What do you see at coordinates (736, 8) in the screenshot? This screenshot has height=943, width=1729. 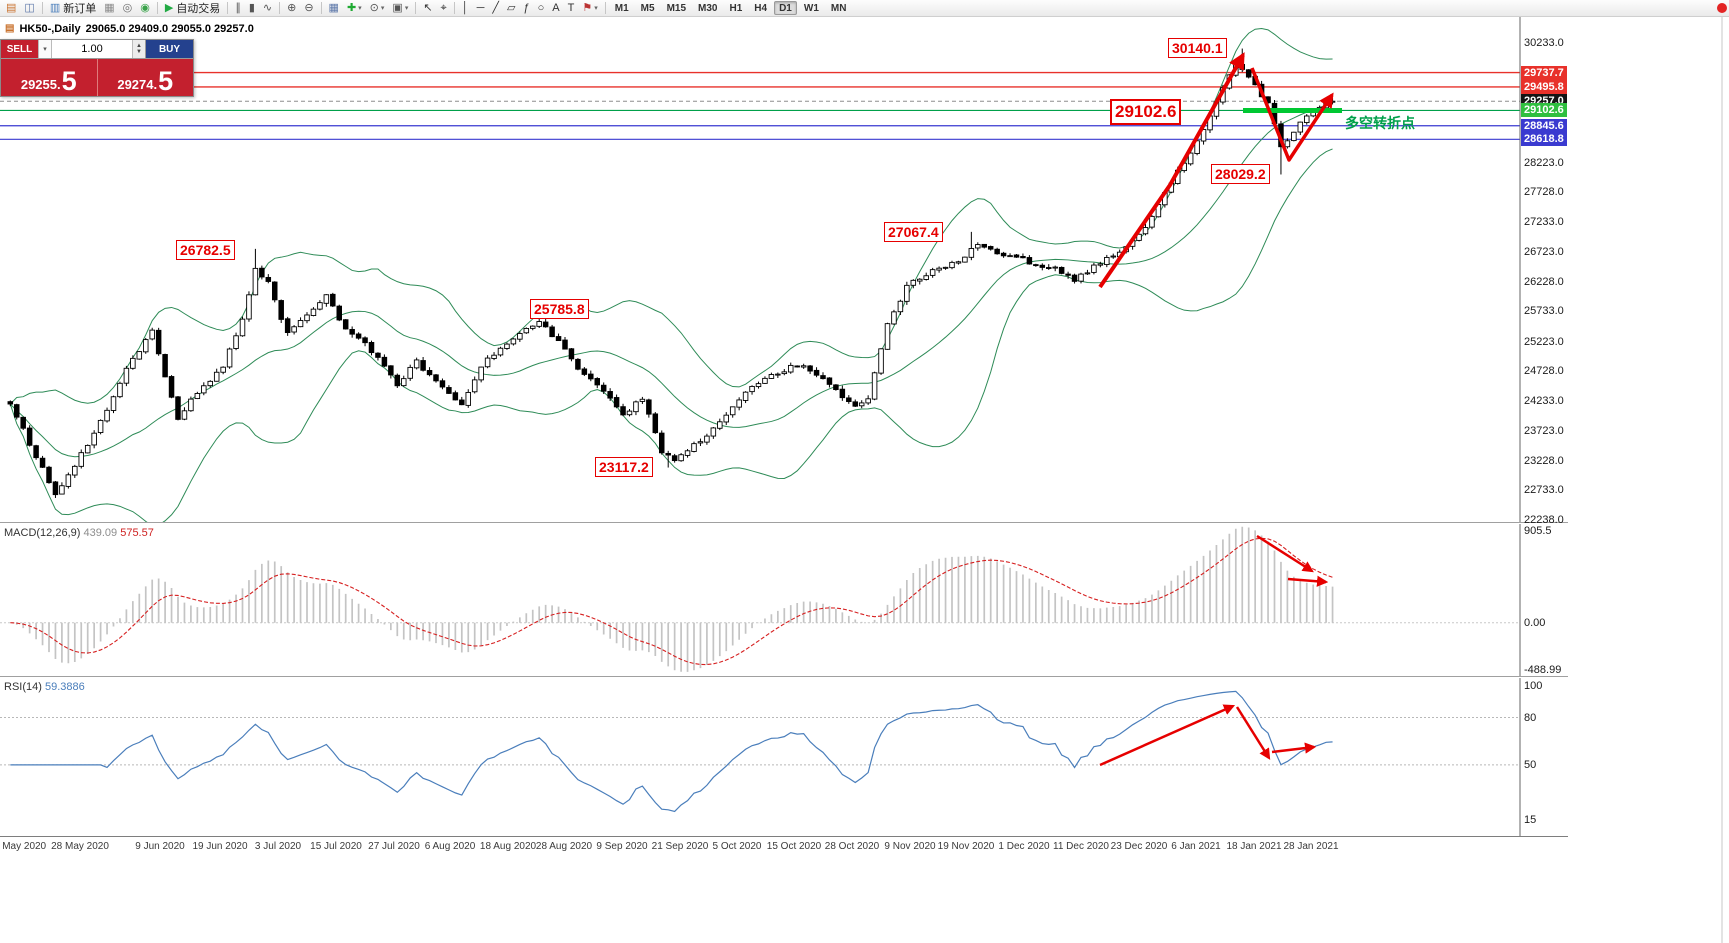 I see `timeframe-h1-button: H1` at bounding box center [736, 8].